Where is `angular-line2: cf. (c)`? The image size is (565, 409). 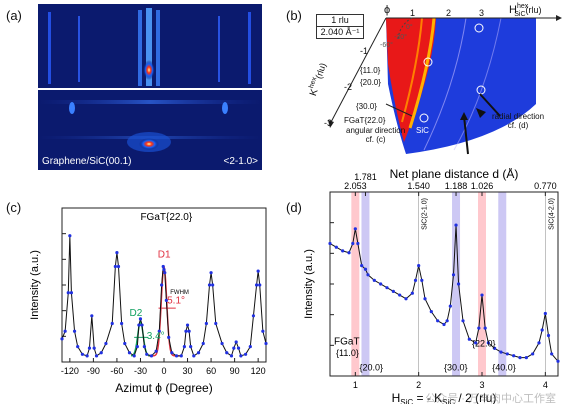
angular-line2: cf. (c) is located at coordinates (375, 139).